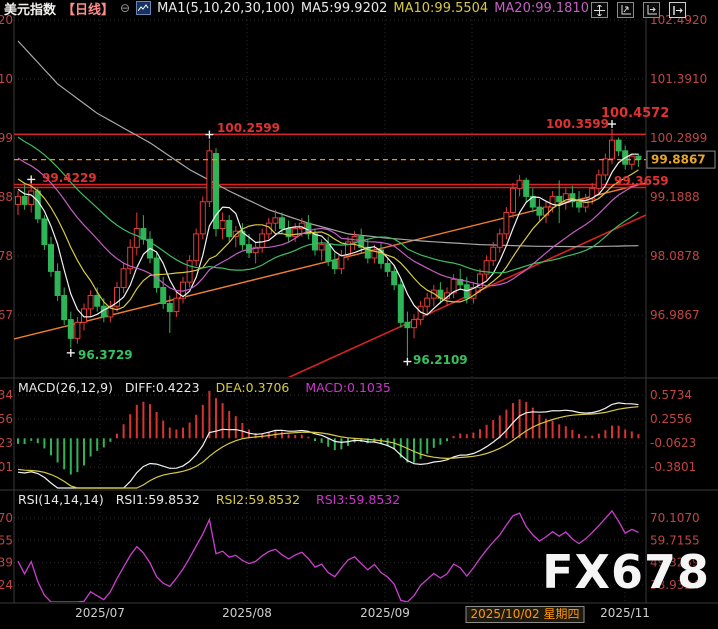  Describe the element at coordinates (6, 79) in the screenshot. I see `y-tick-label-clipped: 10` at that location.